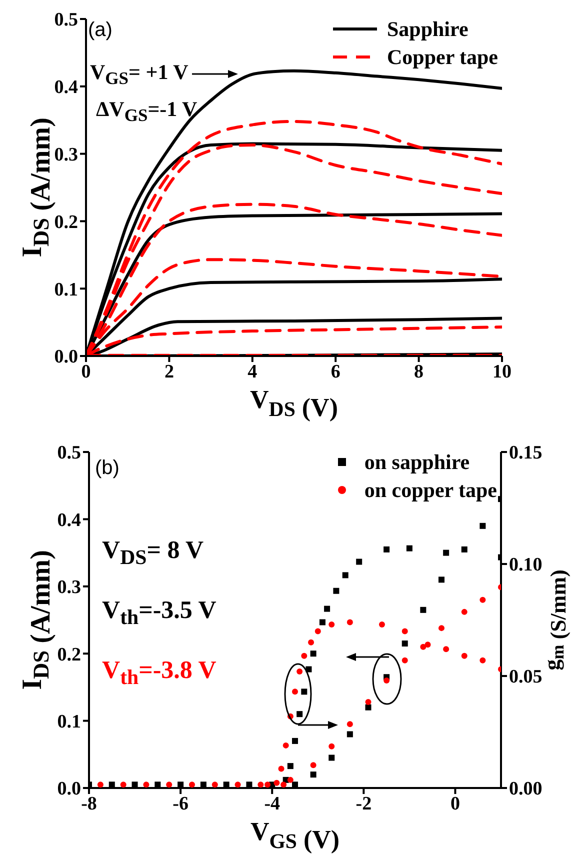 This screenshot has width=580, height=868. Describe the element at coordinates (180, 803) in the screenshot. I see `x-tick-label: -6` at that location.